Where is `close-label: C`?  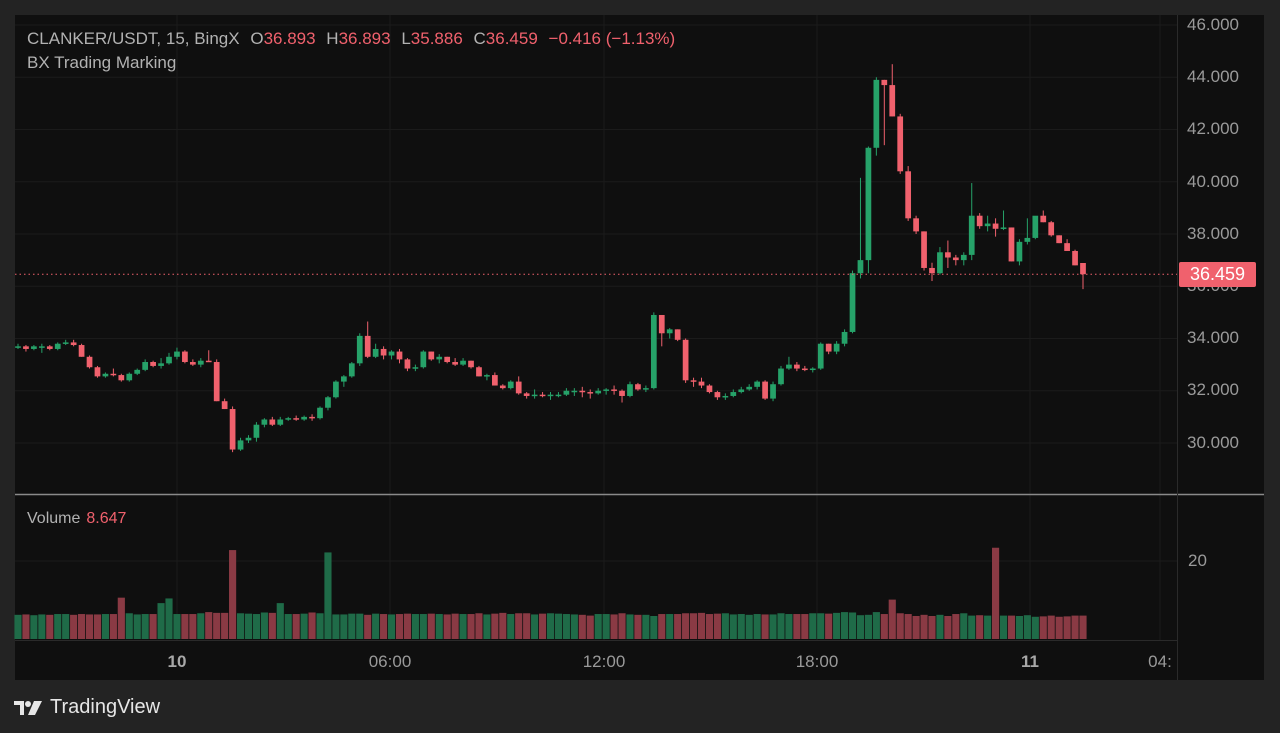 close-label: C is located at coordinates (479, 38).